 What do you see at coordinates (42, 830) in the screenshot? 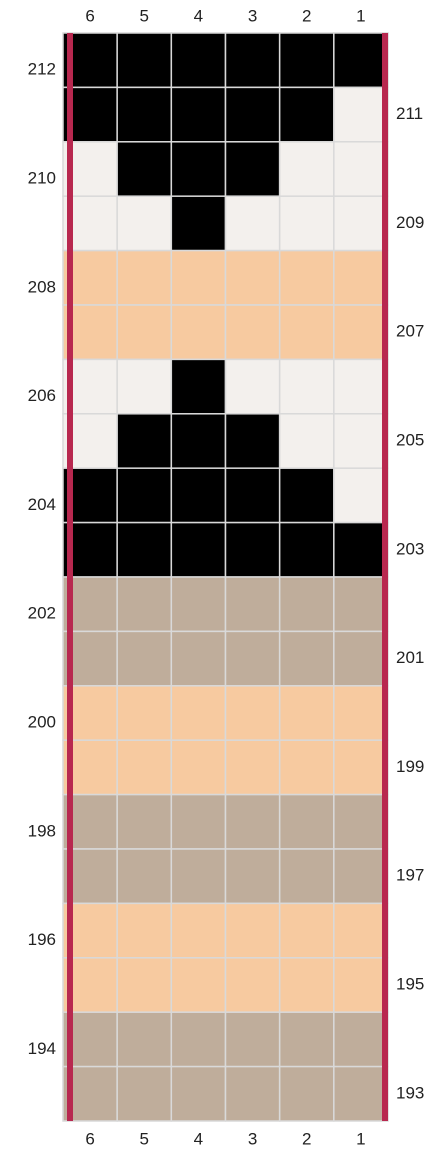
I see `row-label: 198` at bounding box center [42, 830].